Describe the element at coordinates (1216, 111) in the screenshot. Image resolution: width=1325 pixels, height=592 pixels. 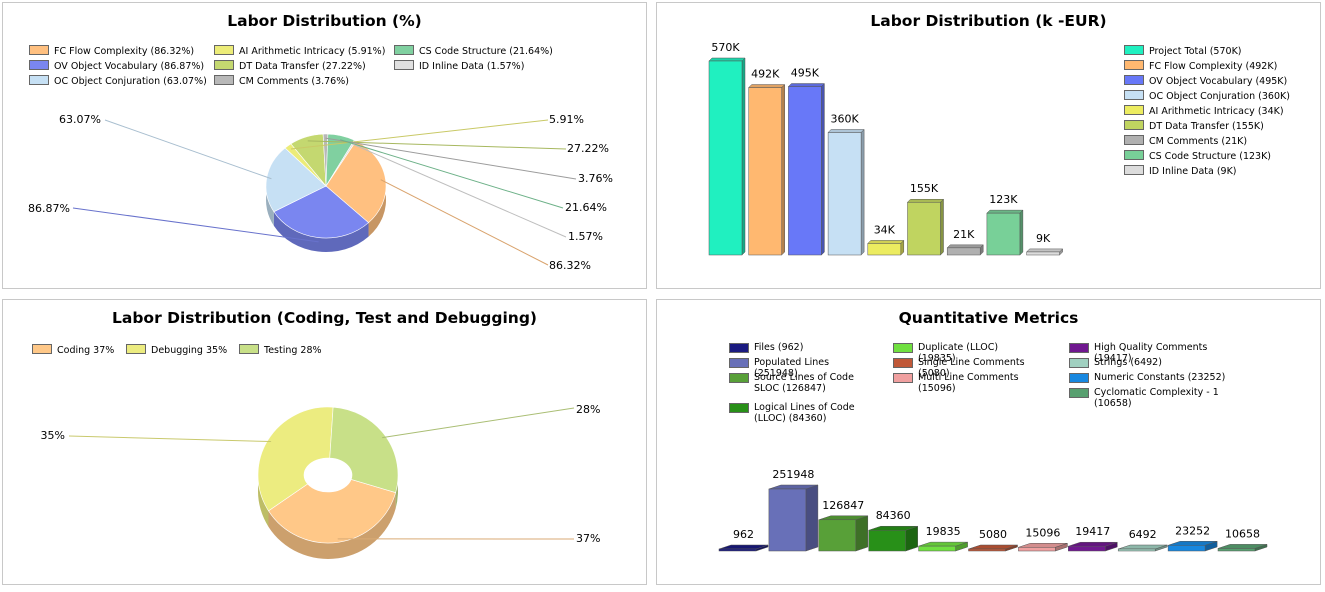
I see `legend-label: AI Arithmetic Intricacy (34K)` at that location.